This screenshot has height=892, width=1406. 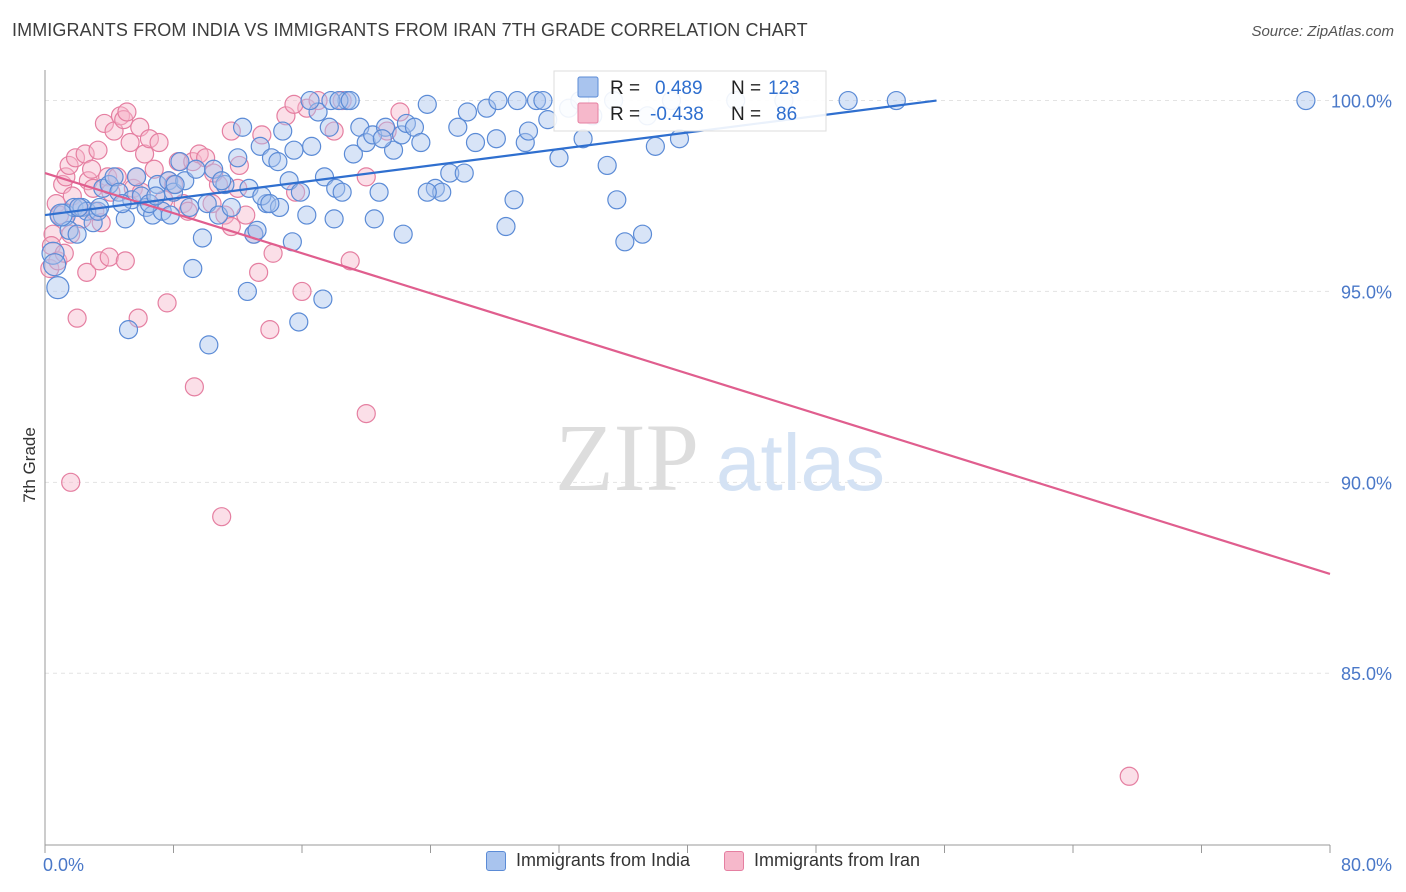 I want to click on bottom-legend-item-india: Immigrants from India, so click(x=587, y=860).